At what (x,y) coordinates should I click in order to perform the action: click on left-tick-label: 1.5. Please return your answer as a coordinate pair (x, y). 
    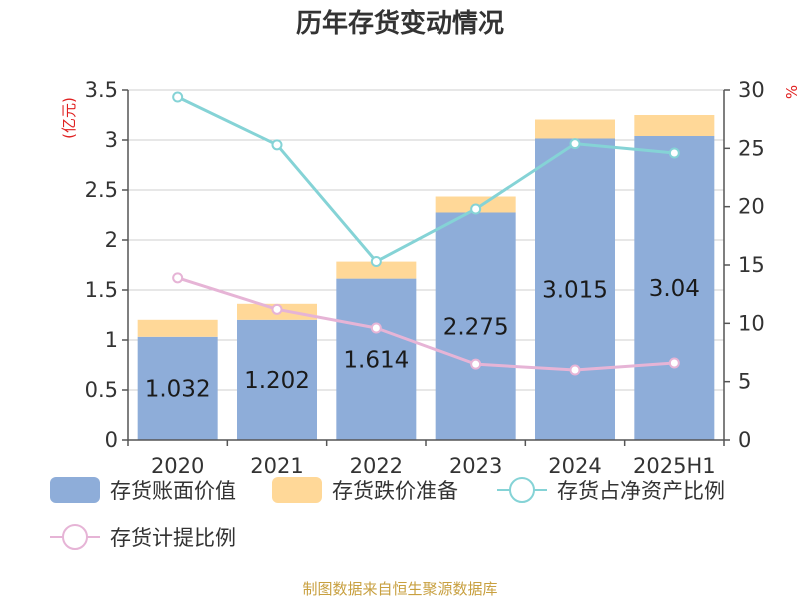
    Looking at the image, I should click on (101, 290).